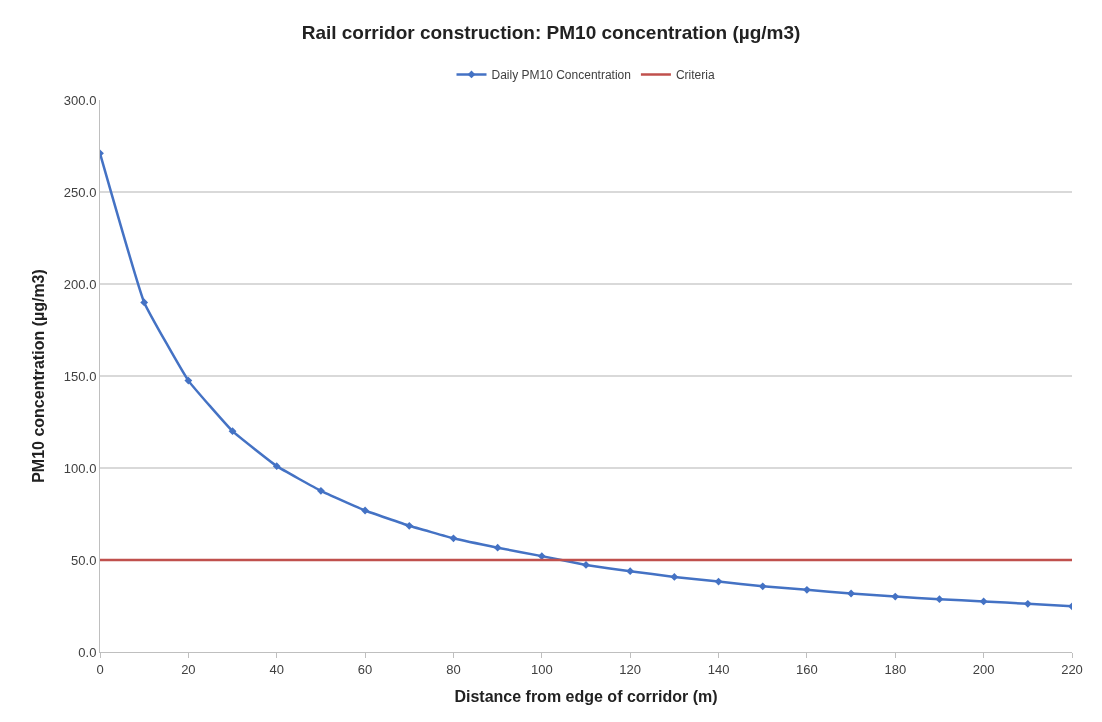  Describe the element at coordinates (80, 284) in the screenshot. I see `y-tick-label: 200.0` at that location.